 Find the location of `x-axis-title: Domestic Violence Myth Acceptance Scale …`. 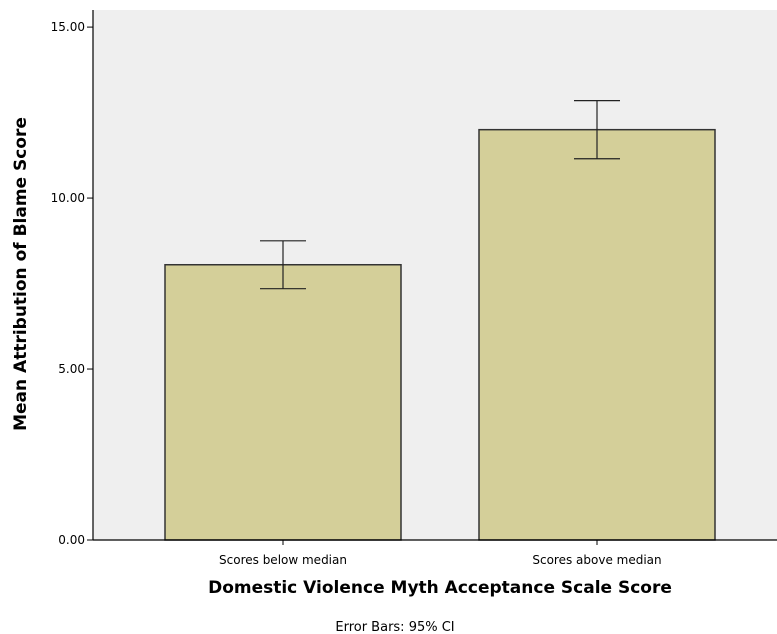

x-axis-title: Domestic Violence Myth Acceptance Scale … is located at coordinates (440, 588).